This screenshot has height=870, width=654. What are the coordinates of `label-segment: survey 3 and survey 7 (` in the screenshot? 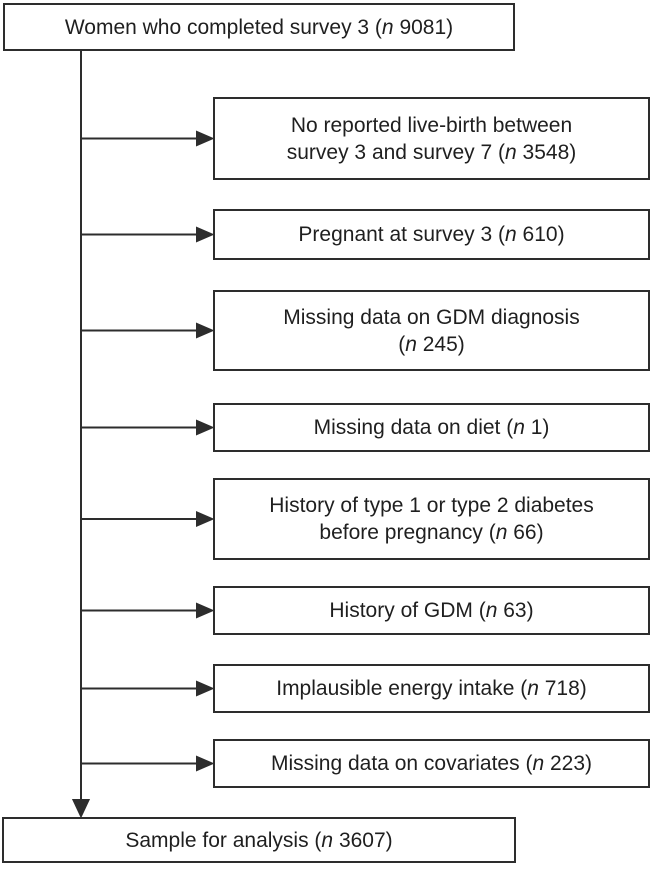 It's located at (396, 152).